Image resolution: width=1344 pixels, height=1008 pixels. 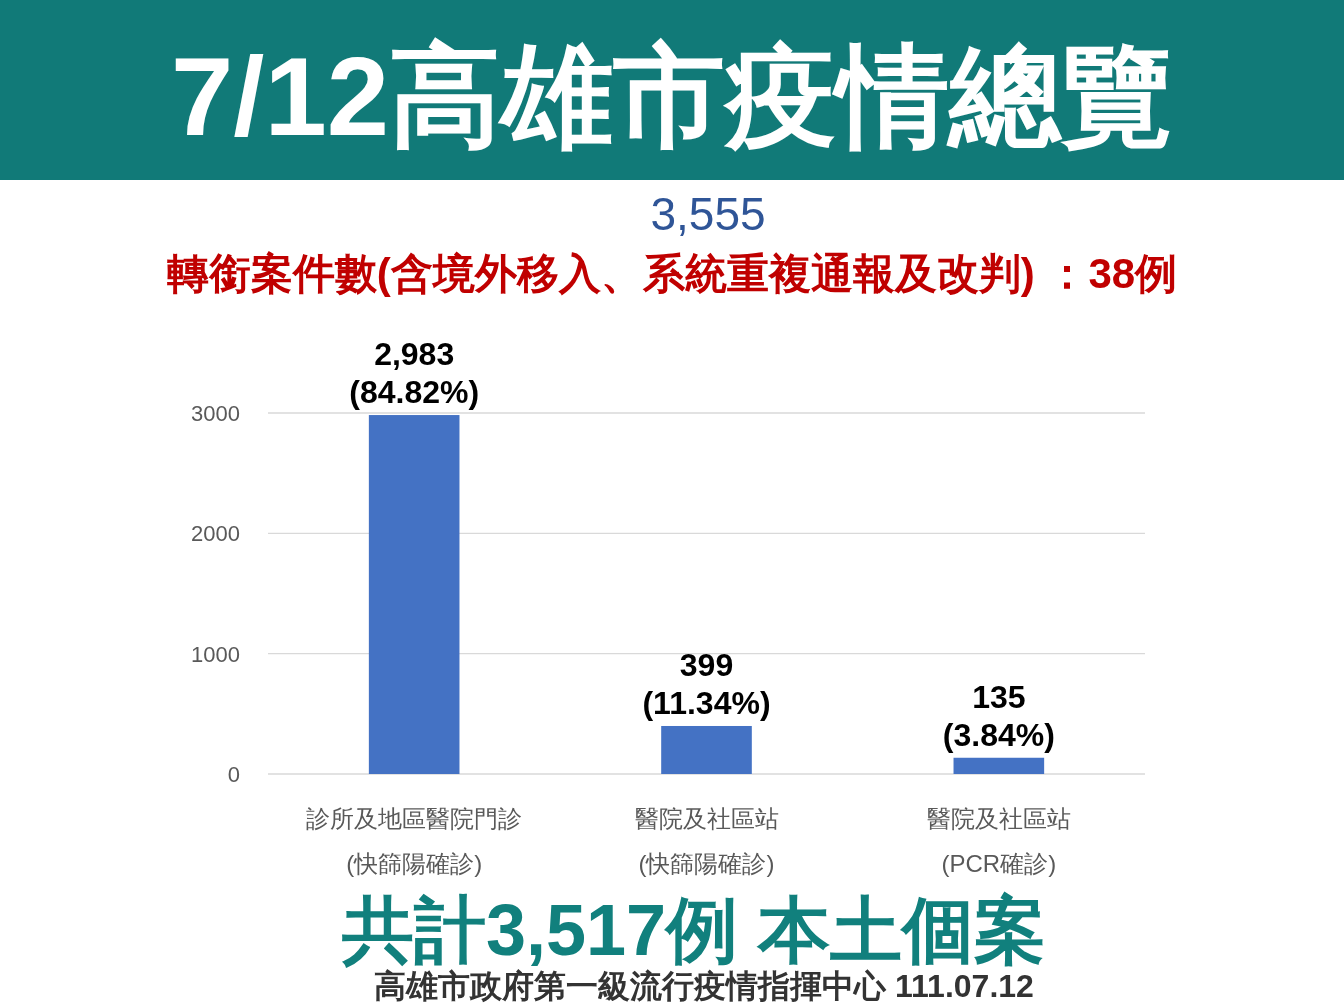 I want to click on text: 高雄市政府第一級流行疫情指揮中心 111.07.12, so click(x=704, y=986).